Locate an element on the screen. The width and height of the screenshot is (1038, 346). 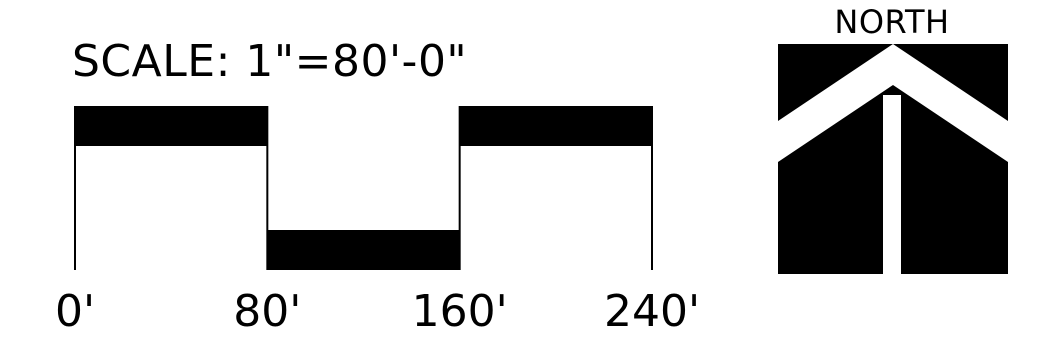
north-label: NORTH is located at coordinates (892, 22).